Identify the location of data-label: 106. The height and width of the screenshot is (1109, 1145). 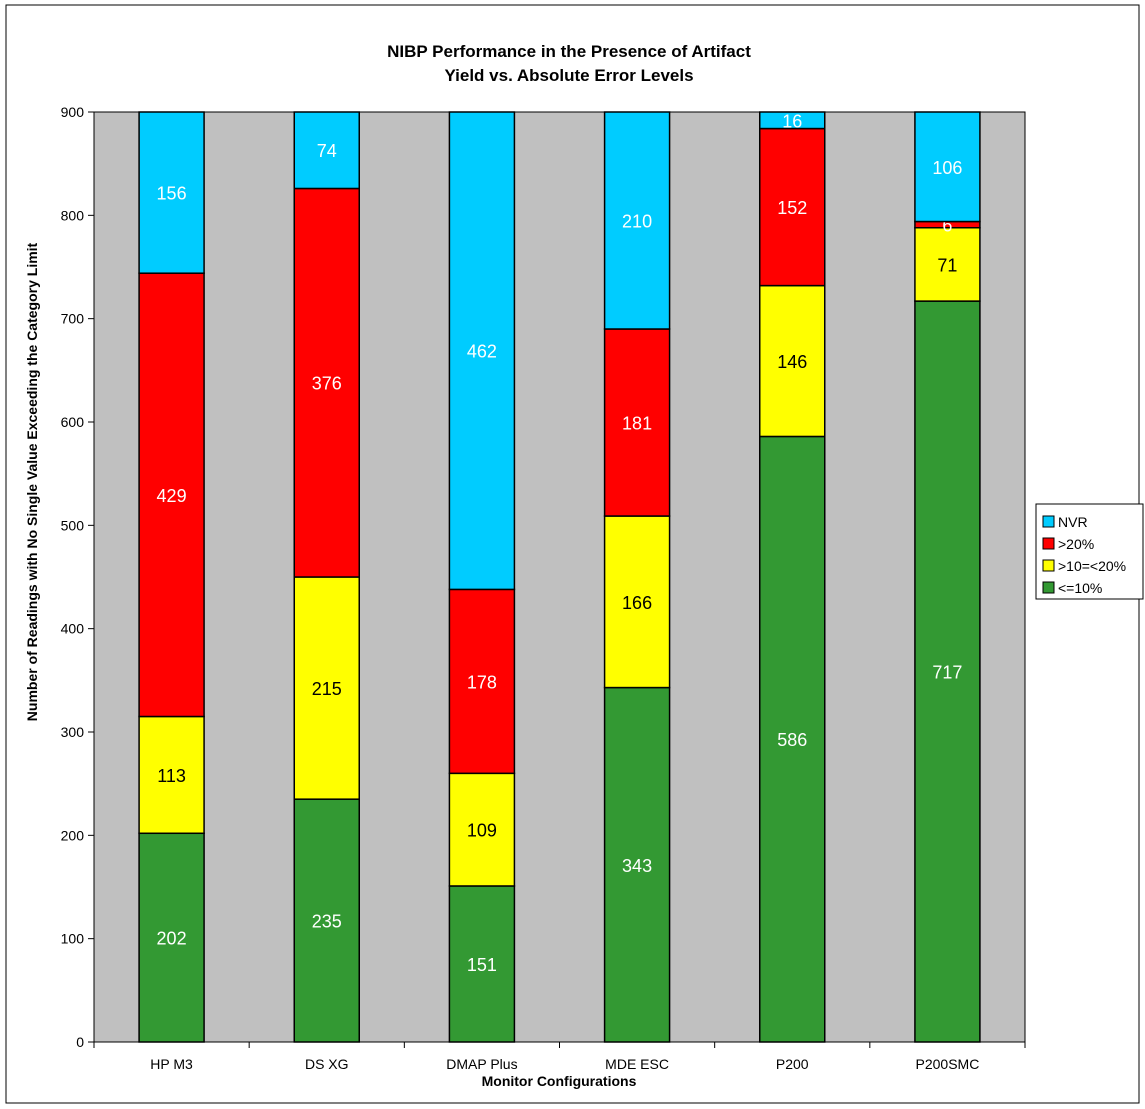
(947, 168).